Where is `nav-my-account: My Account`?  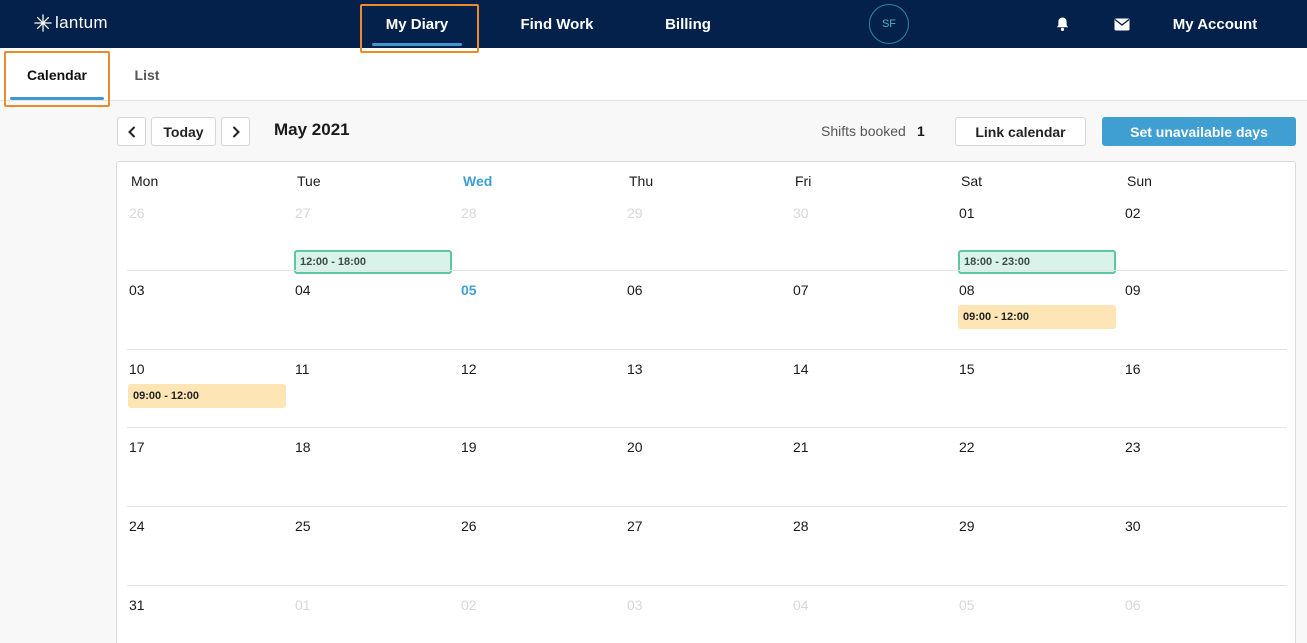
nav-my-account: My Account is located at coordinates (1215, 24).